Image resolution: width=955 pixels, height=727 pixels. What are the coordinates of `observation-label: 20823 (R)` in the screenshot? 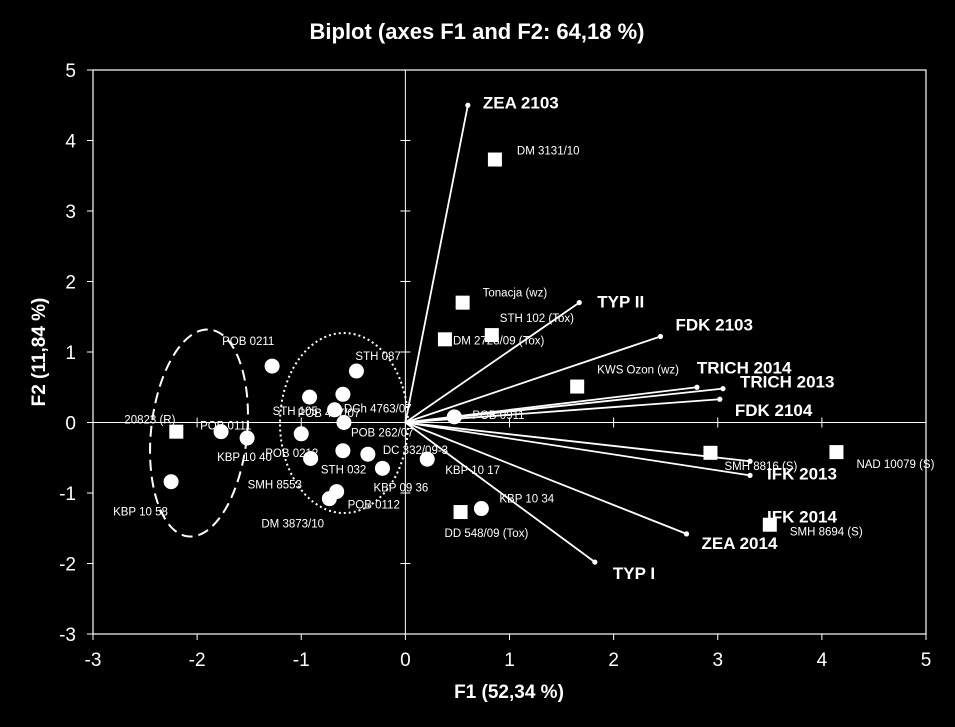 It's located at (149, 421).